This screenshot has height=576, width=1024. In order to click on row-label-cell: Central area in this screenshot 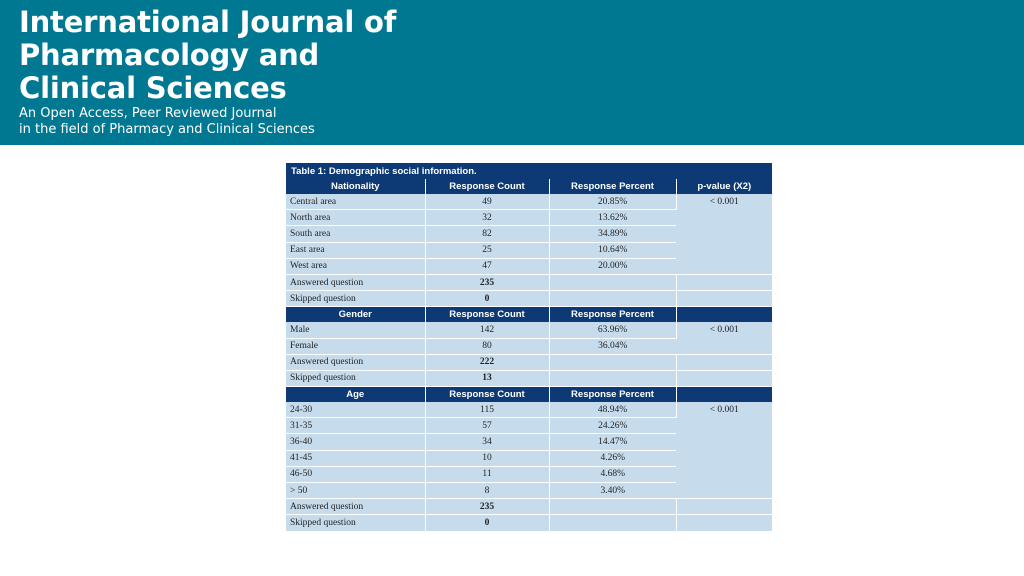, I will do `click(356, 202)`.